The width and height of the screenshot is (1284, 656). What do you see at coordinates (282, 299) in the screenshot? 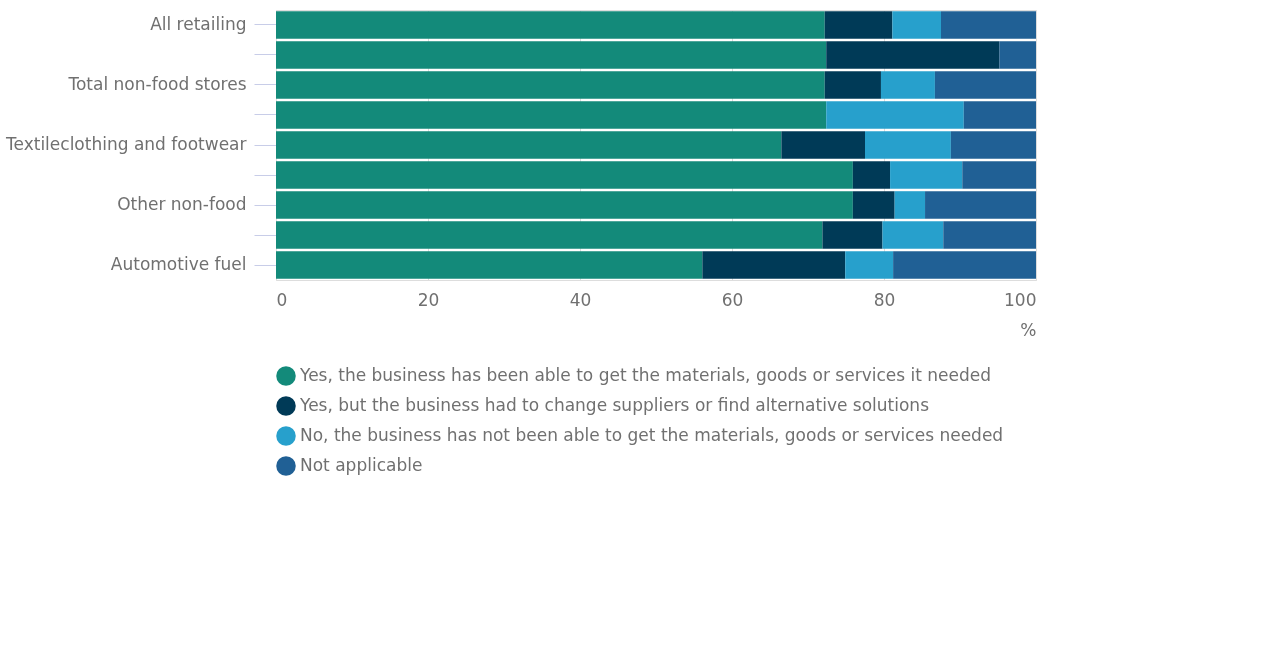
I see `x-tick-label: 0` at bounding box center [282, 299].